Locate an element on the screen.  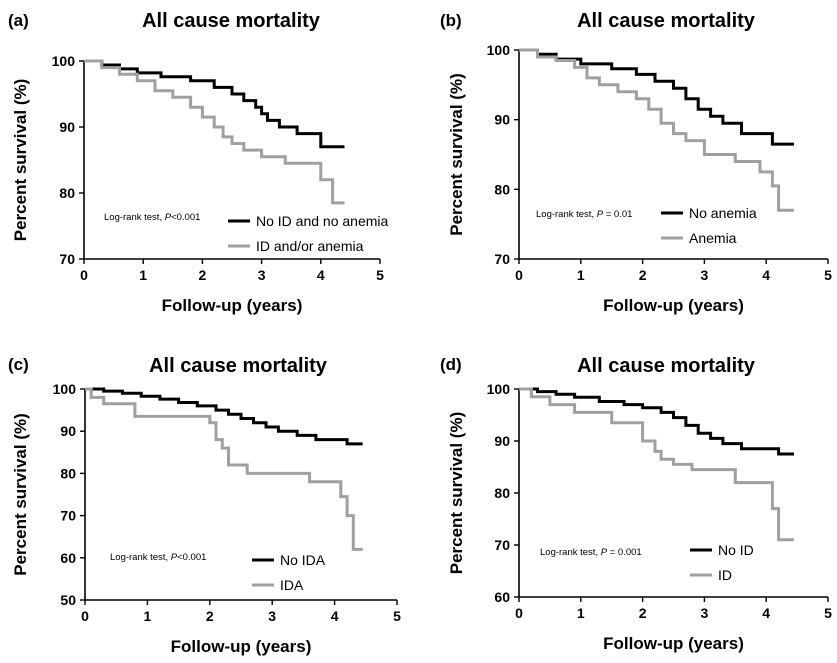
chart-3-ytick-label-3: 90 is located at coordinates (502, 441).